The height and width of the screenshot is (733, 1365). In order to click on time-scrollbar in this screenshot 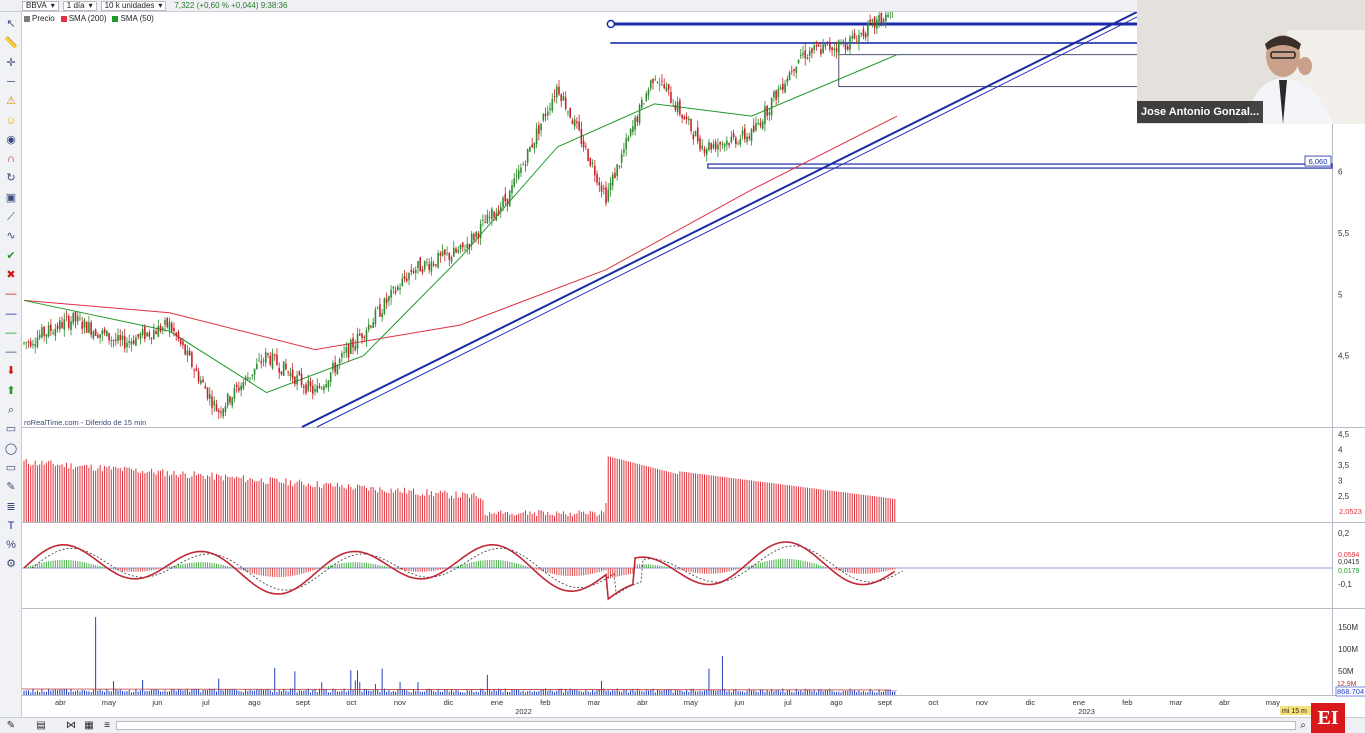, I will do `click(706, 725)`.